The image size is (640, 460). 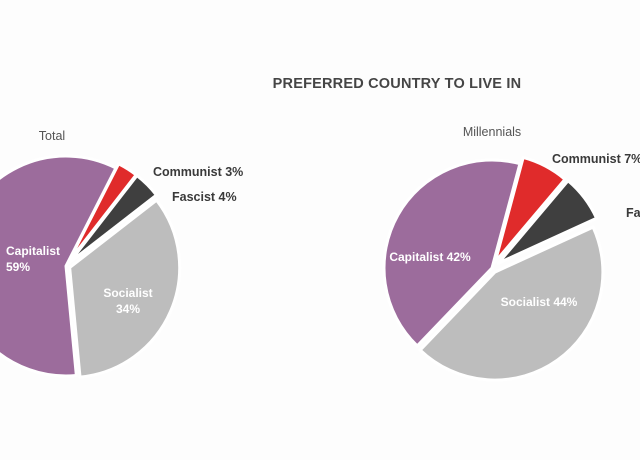 I want to click on pie-slice-millennials-fascist, so click(x=547, y=222).